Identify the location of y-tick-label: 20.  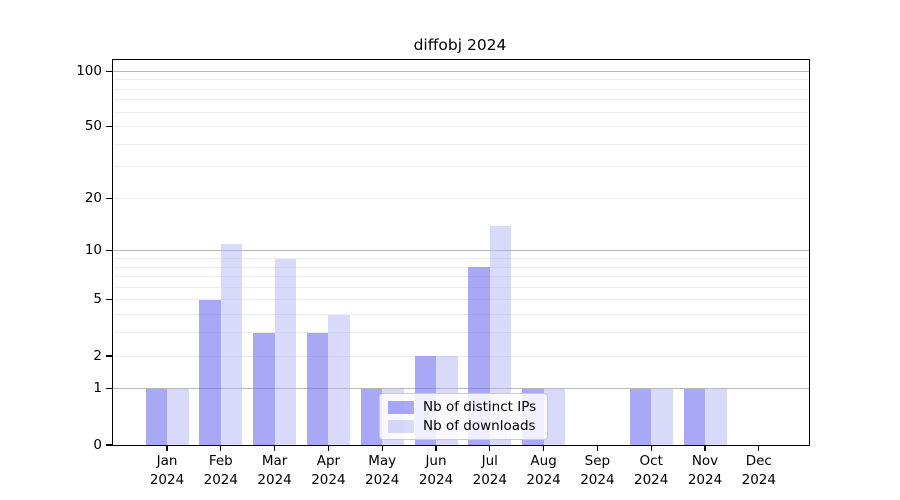
(93, 197).